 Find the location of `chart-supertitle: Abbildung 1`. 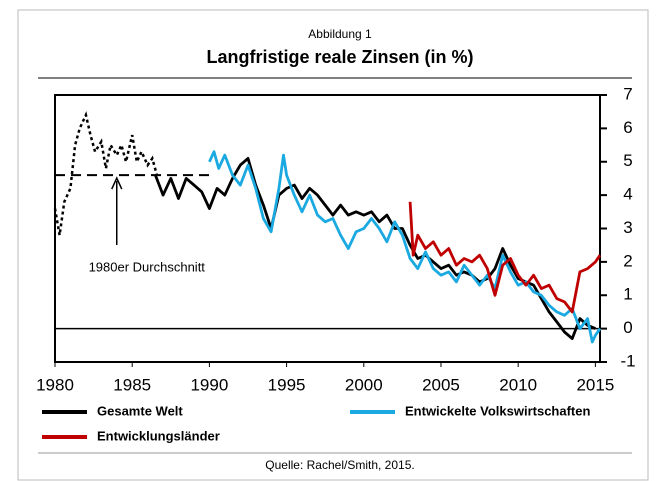

chart-supertitle: Abbildung 1 is located at coordinates (340, 34).